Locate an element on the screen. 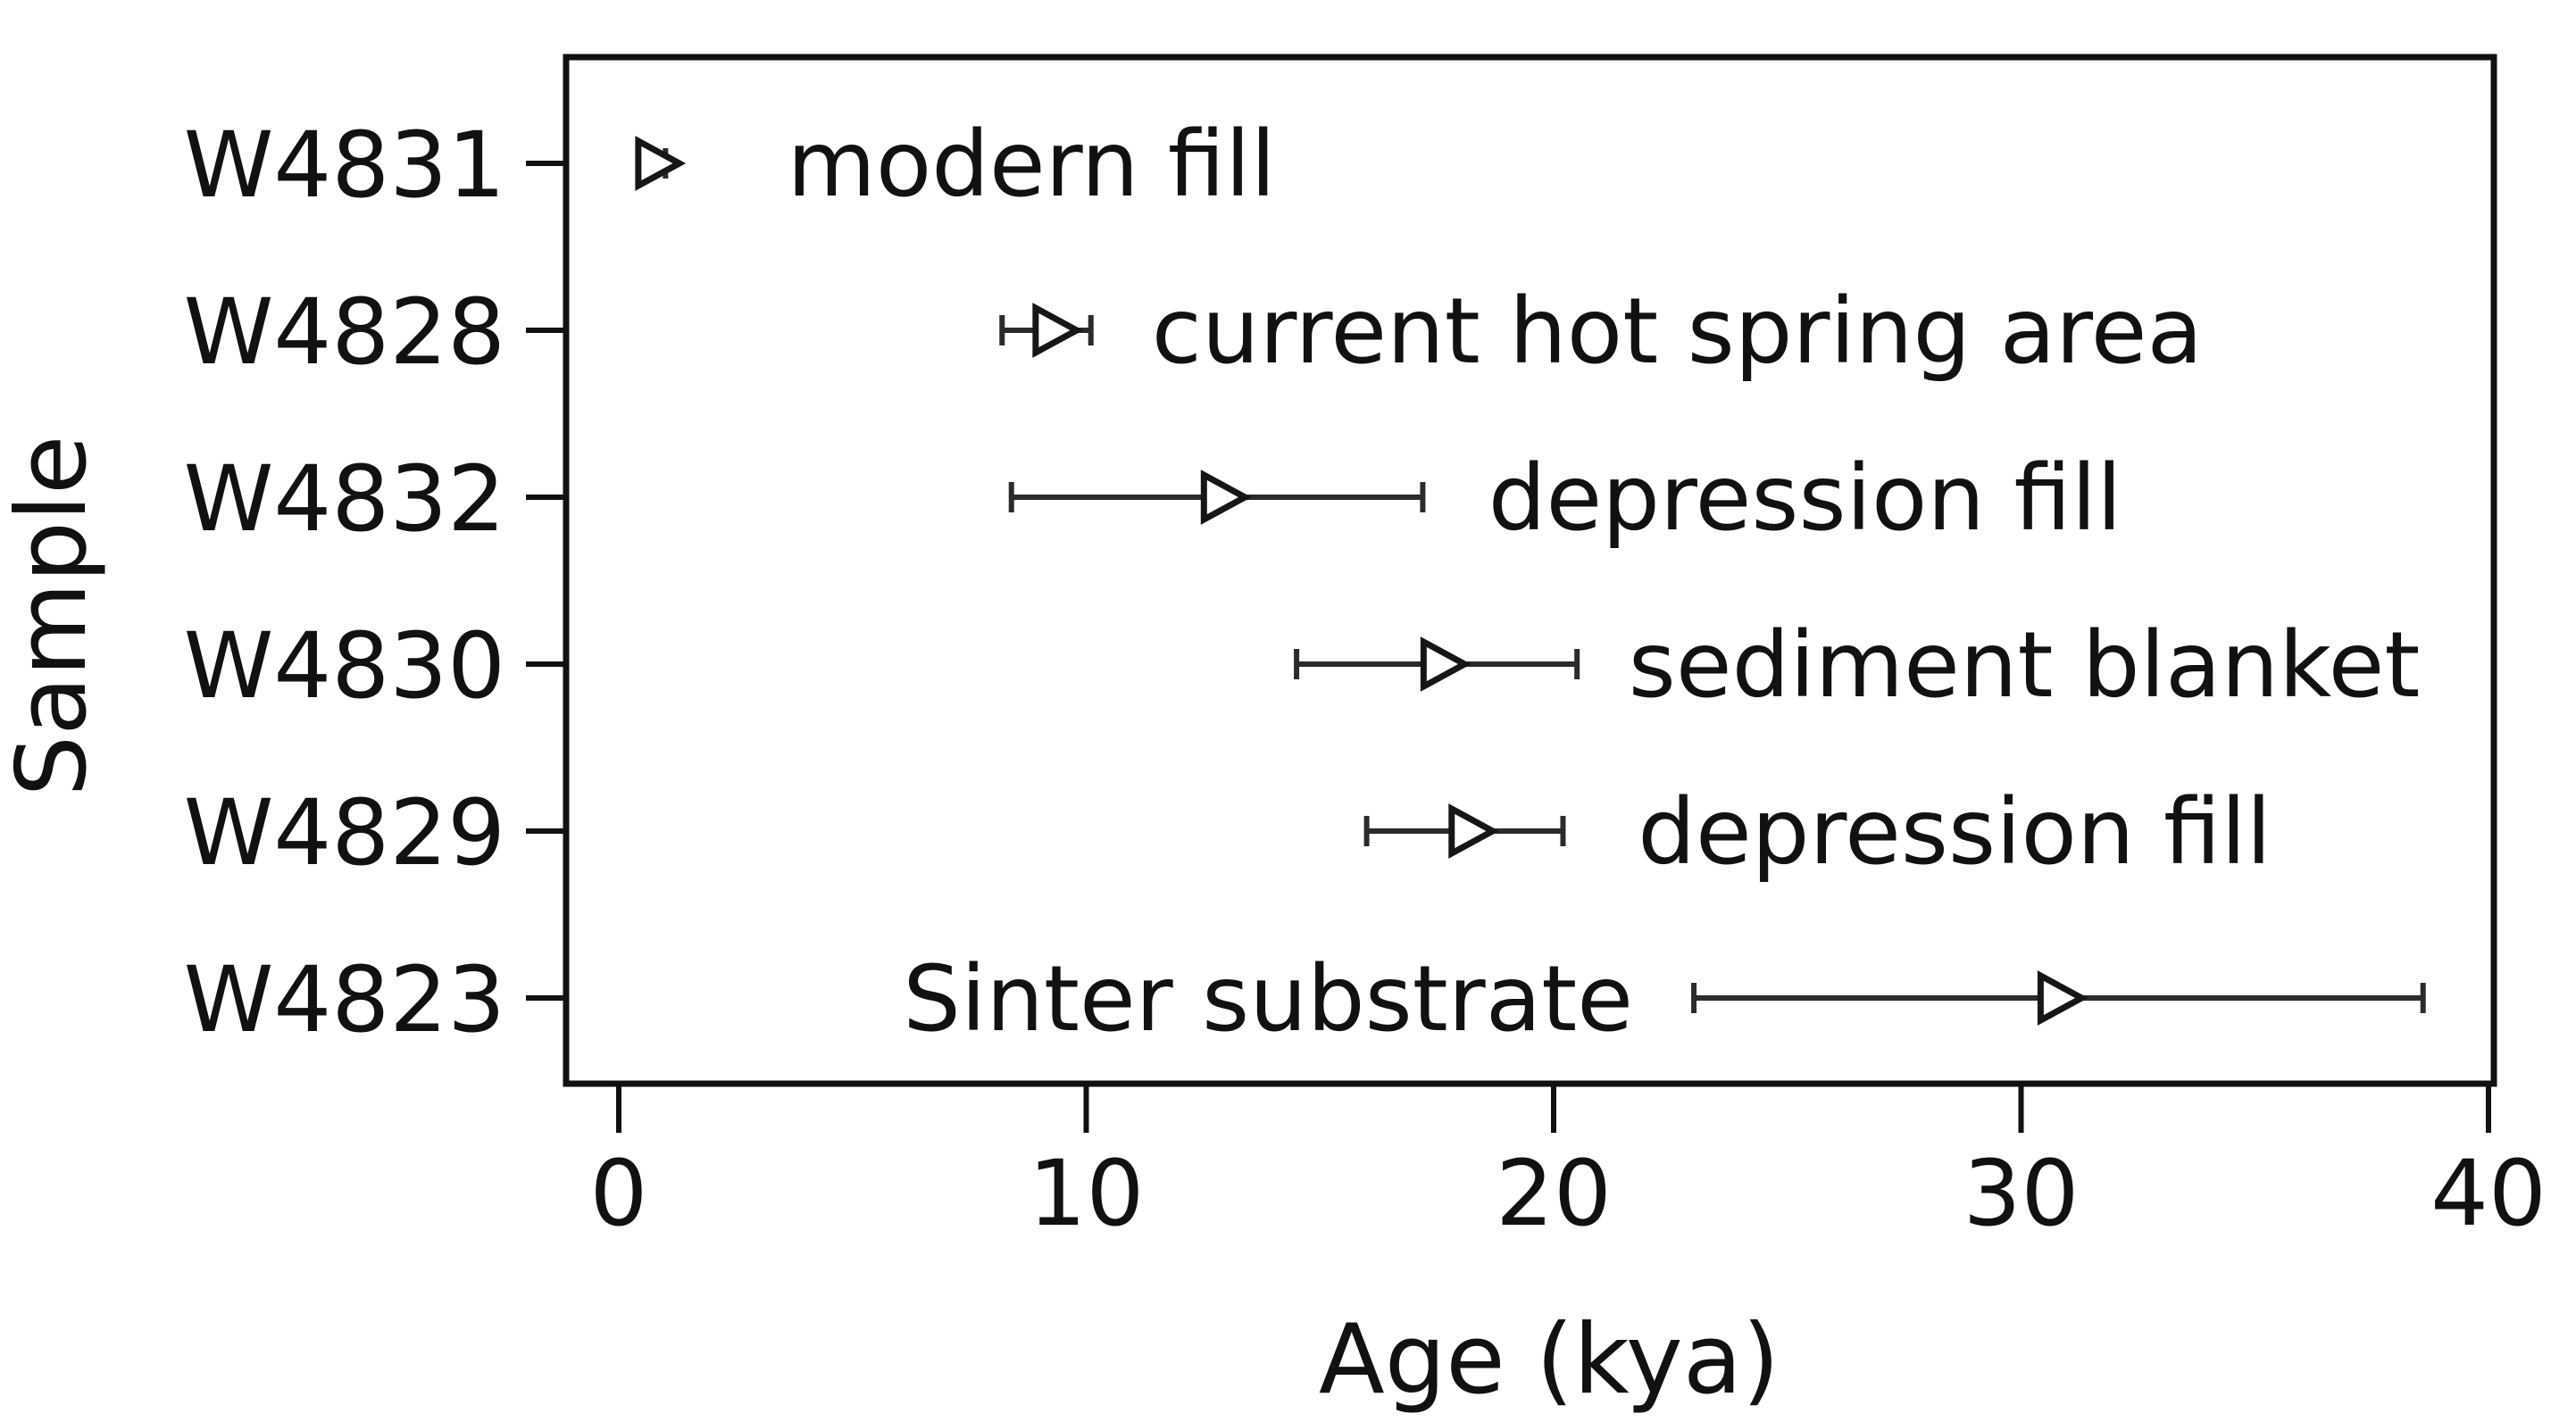 The width and height of the screenshot is (2576, 1422). annotation-label: modern fill is located at coordinates (1031, 165).